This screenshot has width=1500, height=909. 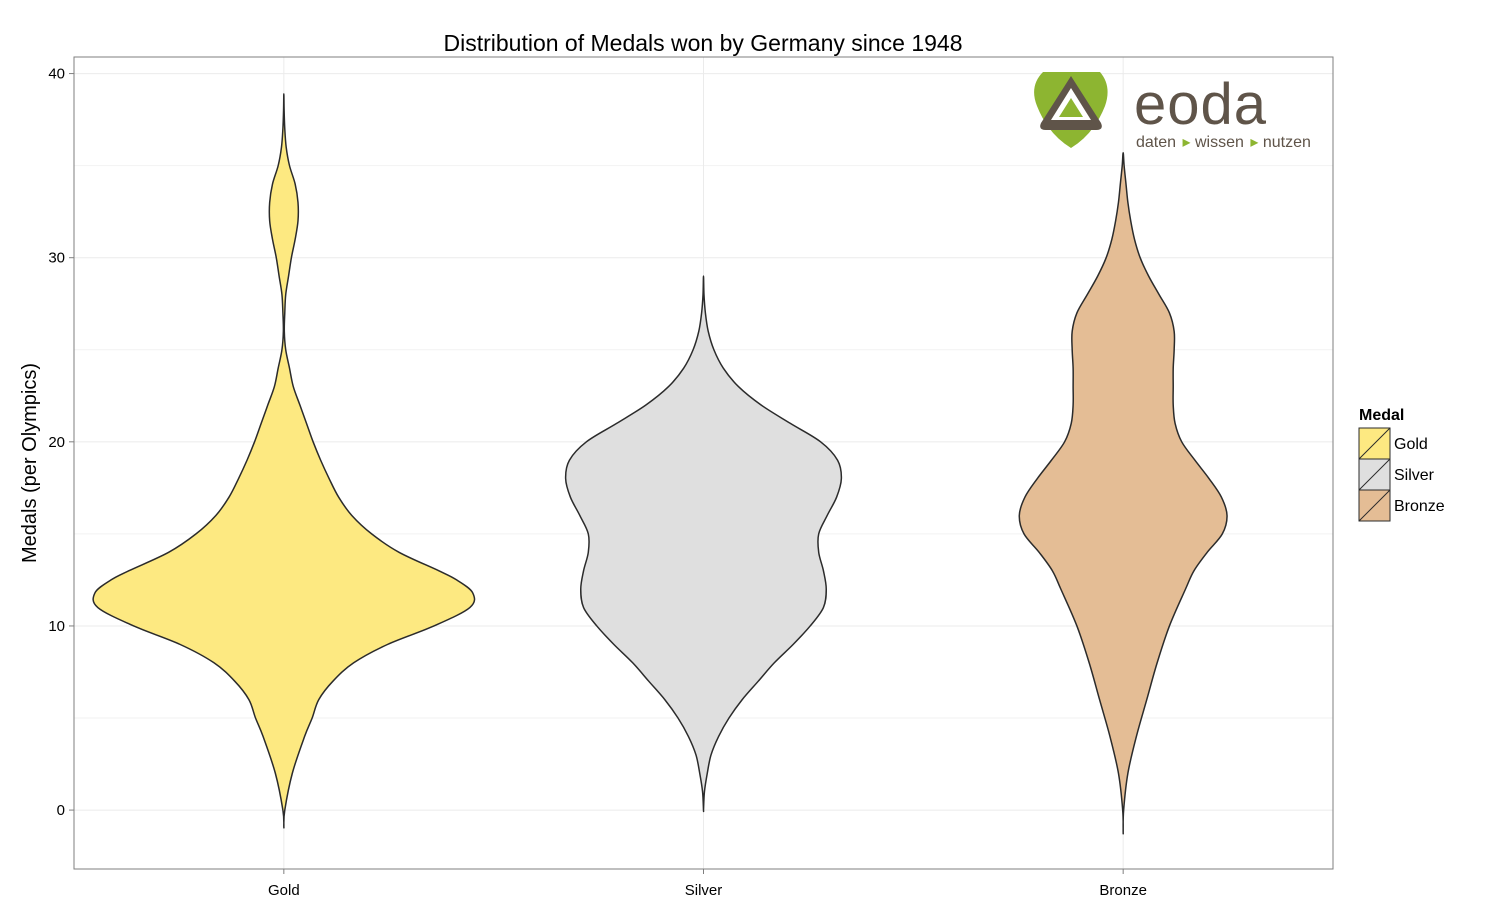 I want to click on y-tick-label: 0, so click(x=61, y=810).